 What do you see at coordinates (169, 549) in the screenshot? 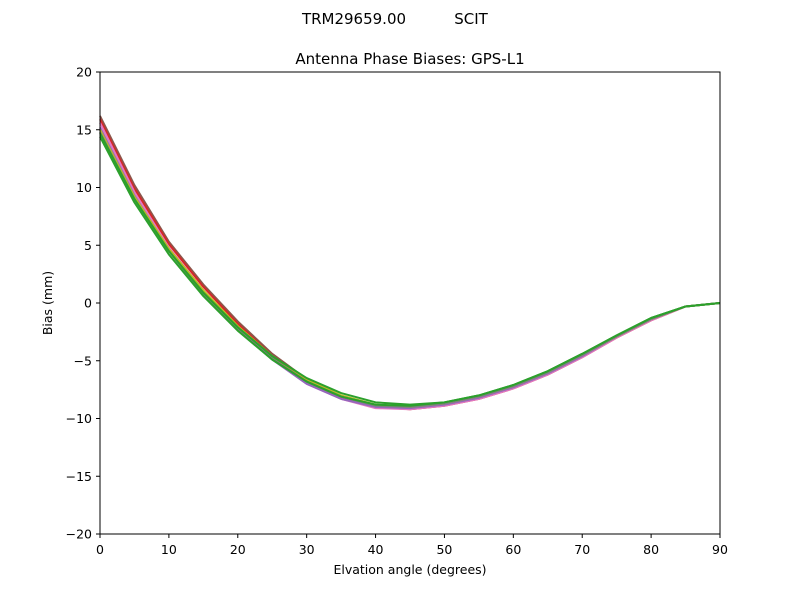
I see `x-tick-label: 10` at bounding box center [169, 549].